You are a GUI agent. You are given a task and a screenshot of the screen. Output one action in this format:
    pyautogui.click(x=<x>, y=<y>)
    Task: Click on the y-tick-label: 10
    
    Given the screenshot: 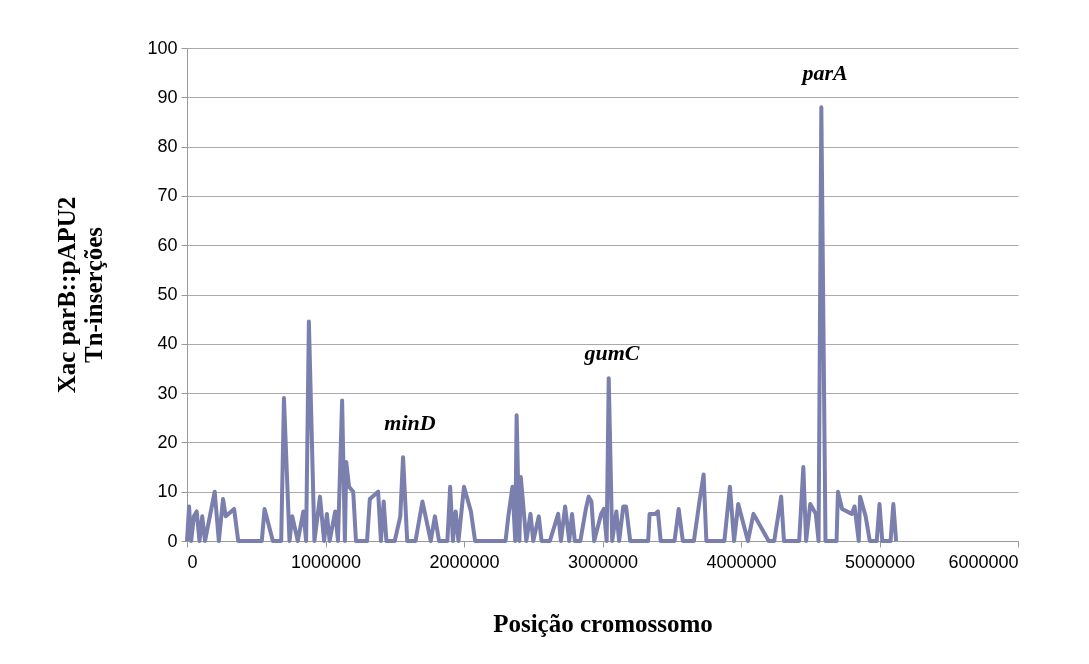 What is the action you would take?
    pyautogui.click(x=167, y=491)
    